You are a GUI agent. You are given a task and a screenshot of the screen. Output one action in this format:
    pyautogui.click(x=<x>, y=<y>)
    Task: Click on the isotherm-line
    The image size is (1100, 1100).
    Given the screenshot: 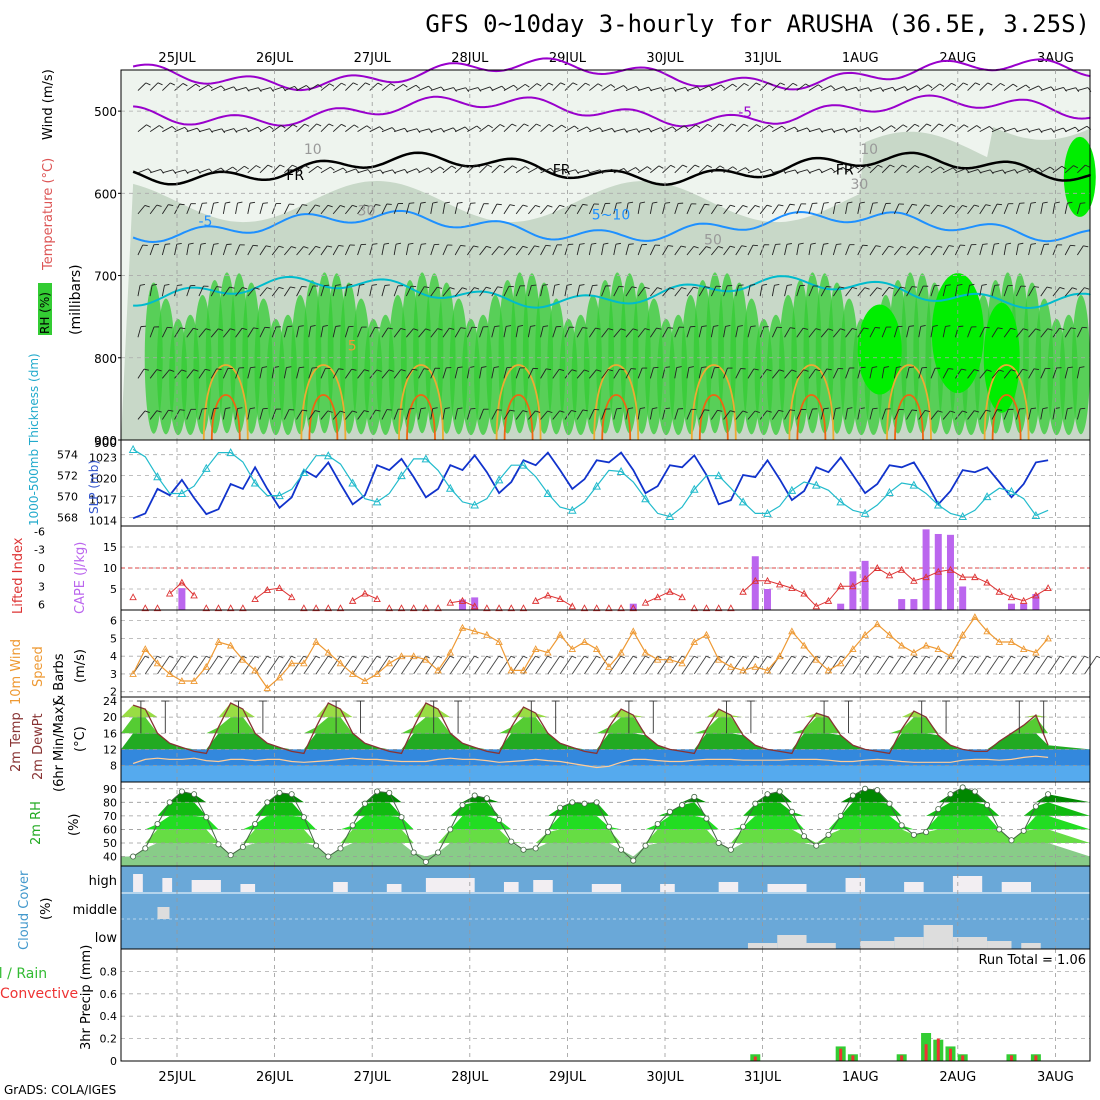 What is the action you would take?
    pyautogui.click(x=611, y=226)
    